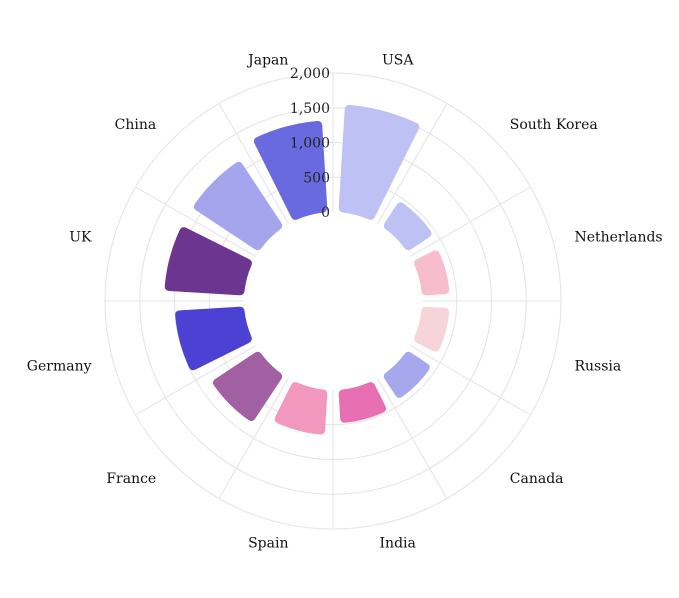 The height and width of the screenshot is (598, 679). What do you see at coordinates (406, 374) in the screenshot?
I see `bar-canada` at bounding box center [406, 374].